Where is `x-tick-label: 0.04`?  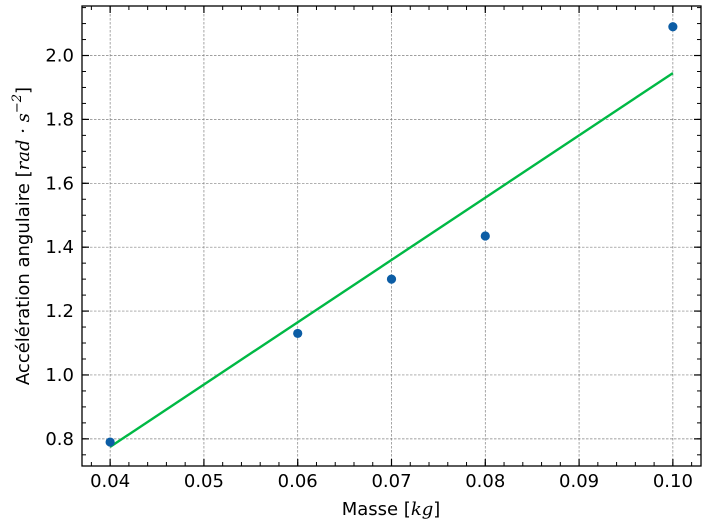 x-tick-label: 0.04 is located at coordinates (110, 481).